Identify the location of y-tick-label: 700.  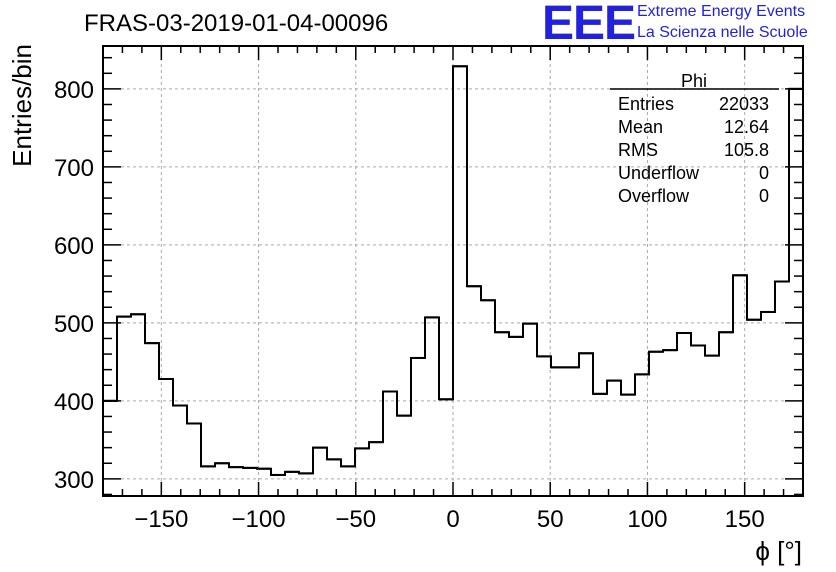
(74, 168).